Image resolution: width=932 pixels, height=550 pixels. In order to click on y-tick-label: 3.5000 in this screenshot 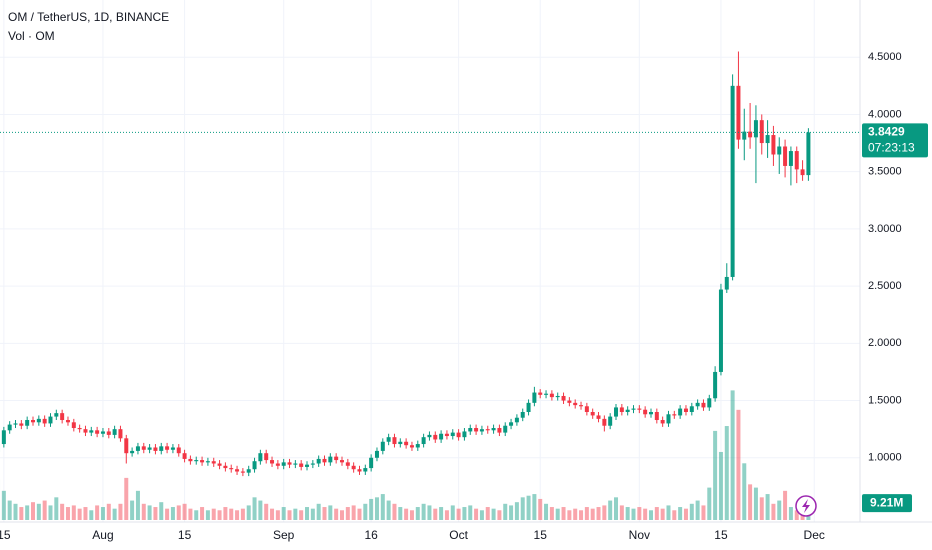, I will do `click(885, 172)`.